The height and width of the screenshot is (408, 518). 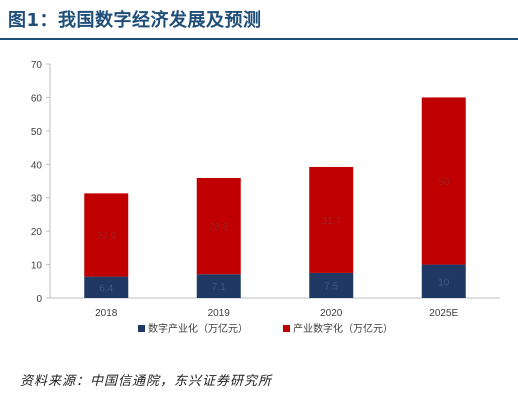 What do you see at coordinates (37, 65) in the screenshot?
I see `y-tick-label: 70` at bounding box center [37, 65].